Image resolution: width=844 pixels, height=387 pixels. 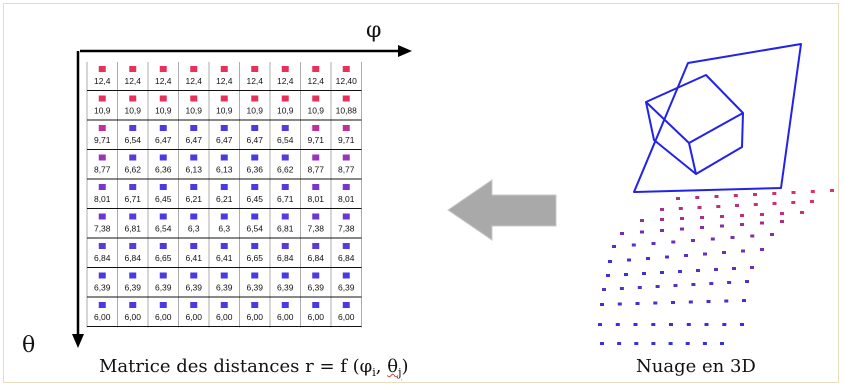 I want to click on matrix-caption: Matrice des distances r = f (φi, θj), so click(x=254, y=367).